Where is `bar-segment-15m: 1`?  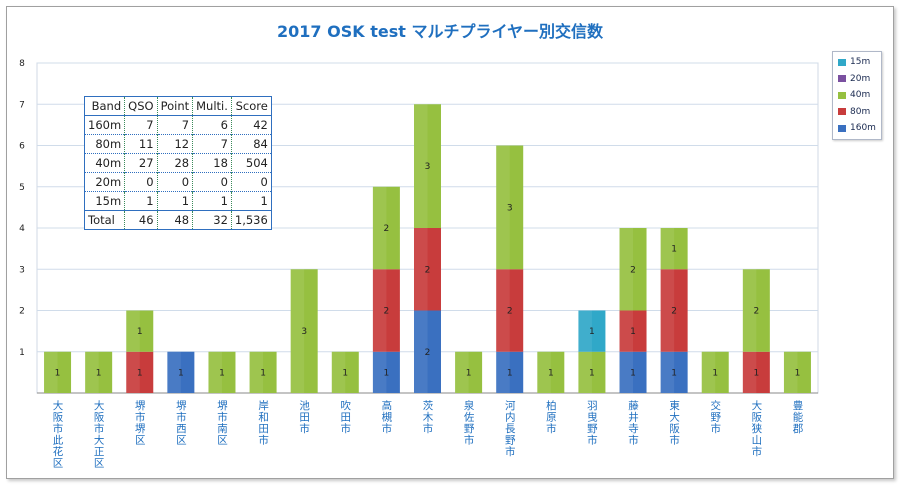 bar-segment-15m: 1 is located at coordinates (592, 331).